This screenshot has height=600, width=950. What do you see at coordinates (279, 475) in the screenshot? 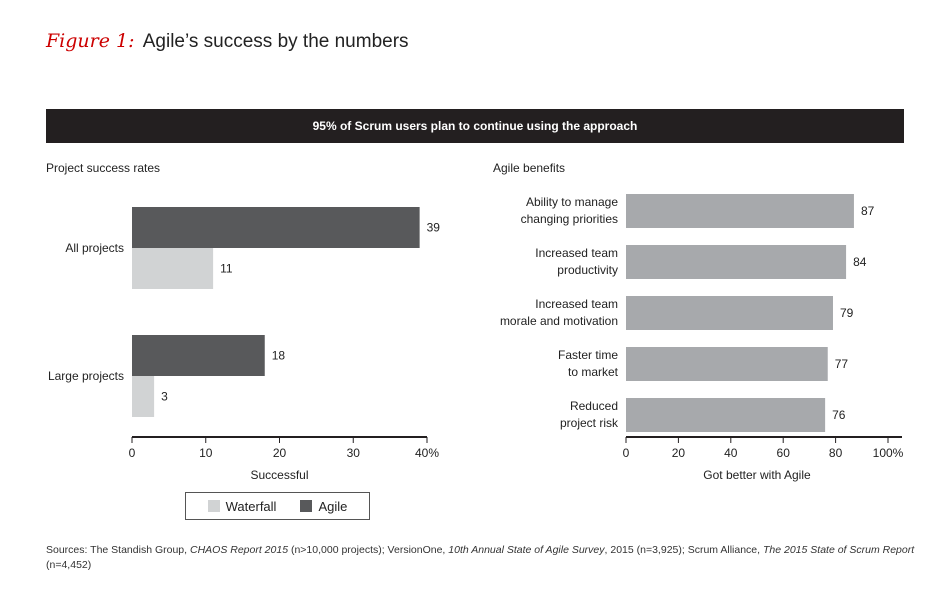
I see `x-axis-title: Successful` at bounding box center [279, 475].